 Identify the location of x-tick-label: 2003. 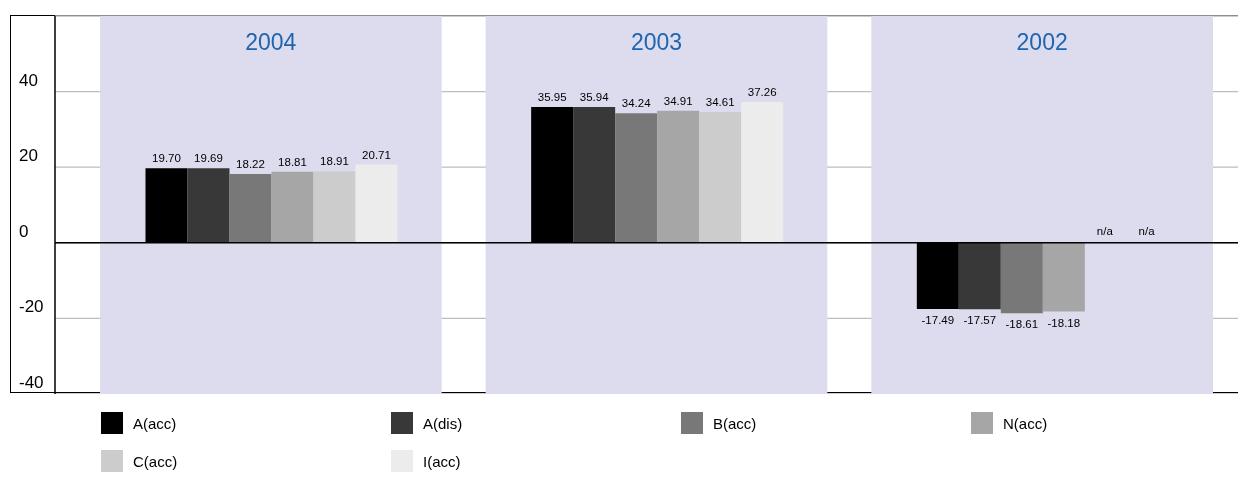
(656, 42).